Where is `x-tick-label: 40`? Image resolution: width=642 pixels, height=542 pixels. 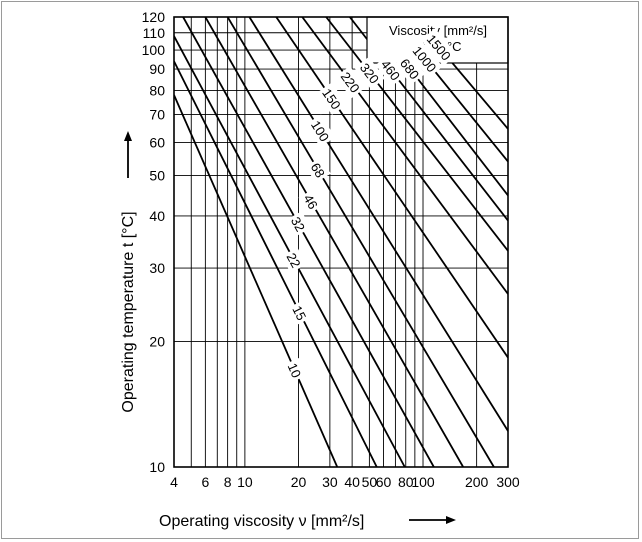
x-tick-label: 40 is located at coordinates (352, 482).